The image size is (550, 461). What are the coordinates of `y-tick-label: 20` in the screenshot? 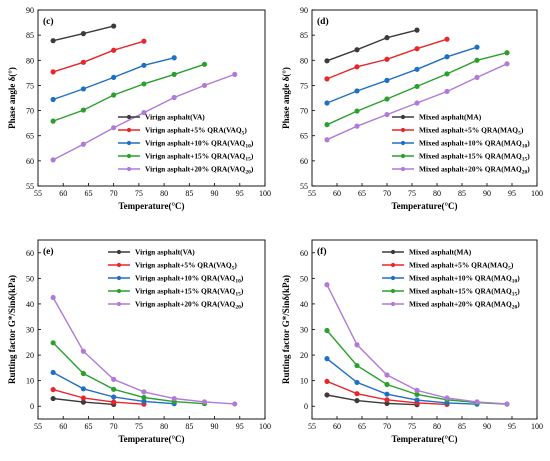 It's located at (304, 355).